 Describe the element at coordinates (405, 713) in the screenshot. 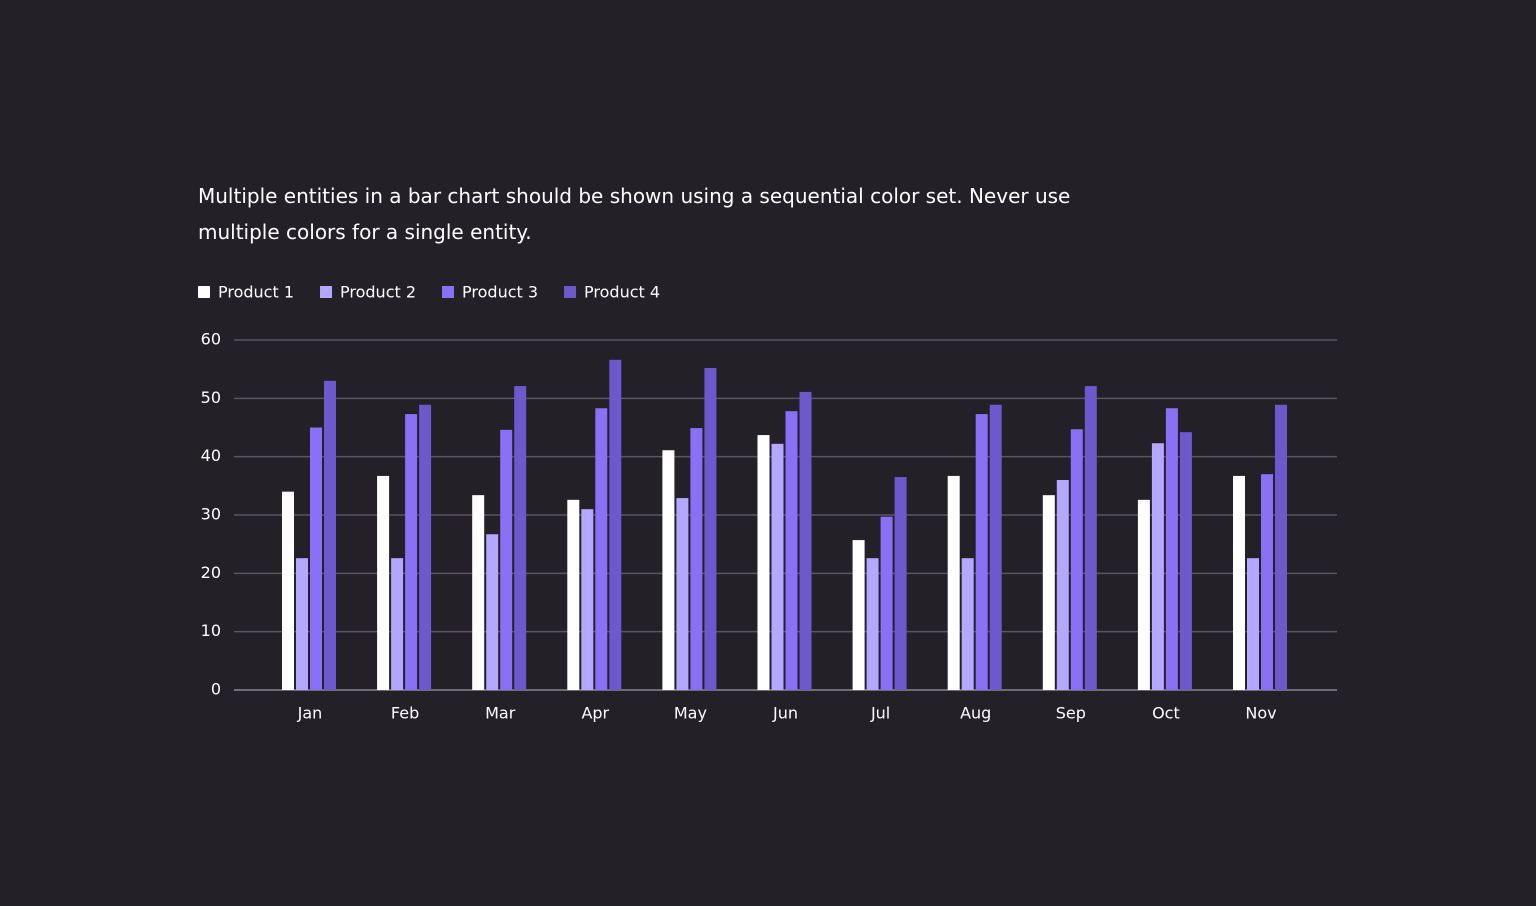

I see `x-tick-label: Feb` at that location.